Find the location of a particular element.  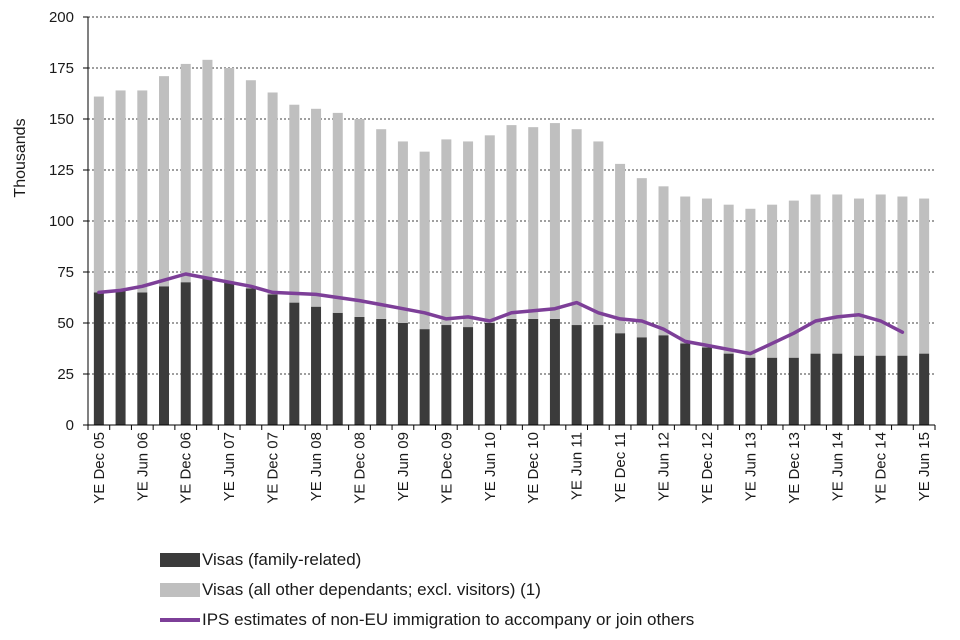

legend-label-family-visas: Visas (family-related) is located at coordinates (282, 559).